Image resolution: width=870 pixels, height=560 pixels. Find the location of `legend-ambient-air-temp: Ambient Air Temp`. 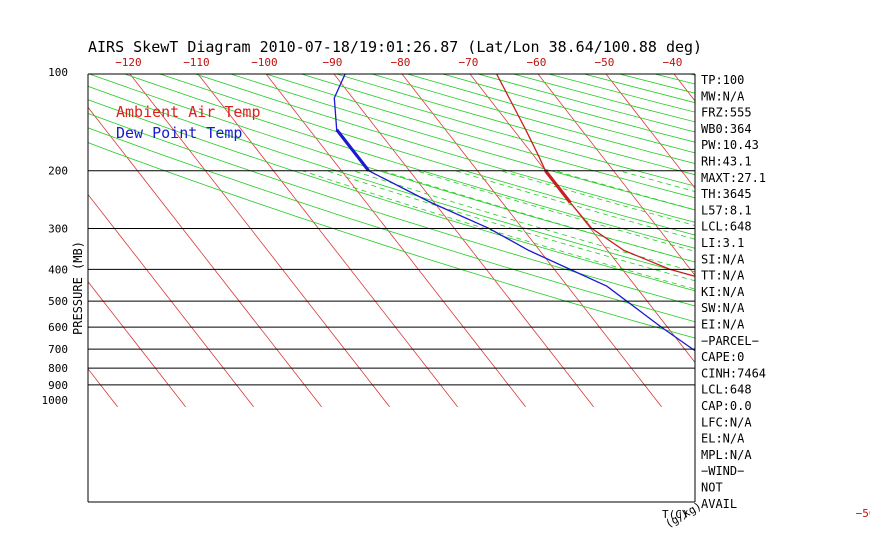

legend-ambient-air-temp: Ambient Air Temp is located at coordinates (188, 112).